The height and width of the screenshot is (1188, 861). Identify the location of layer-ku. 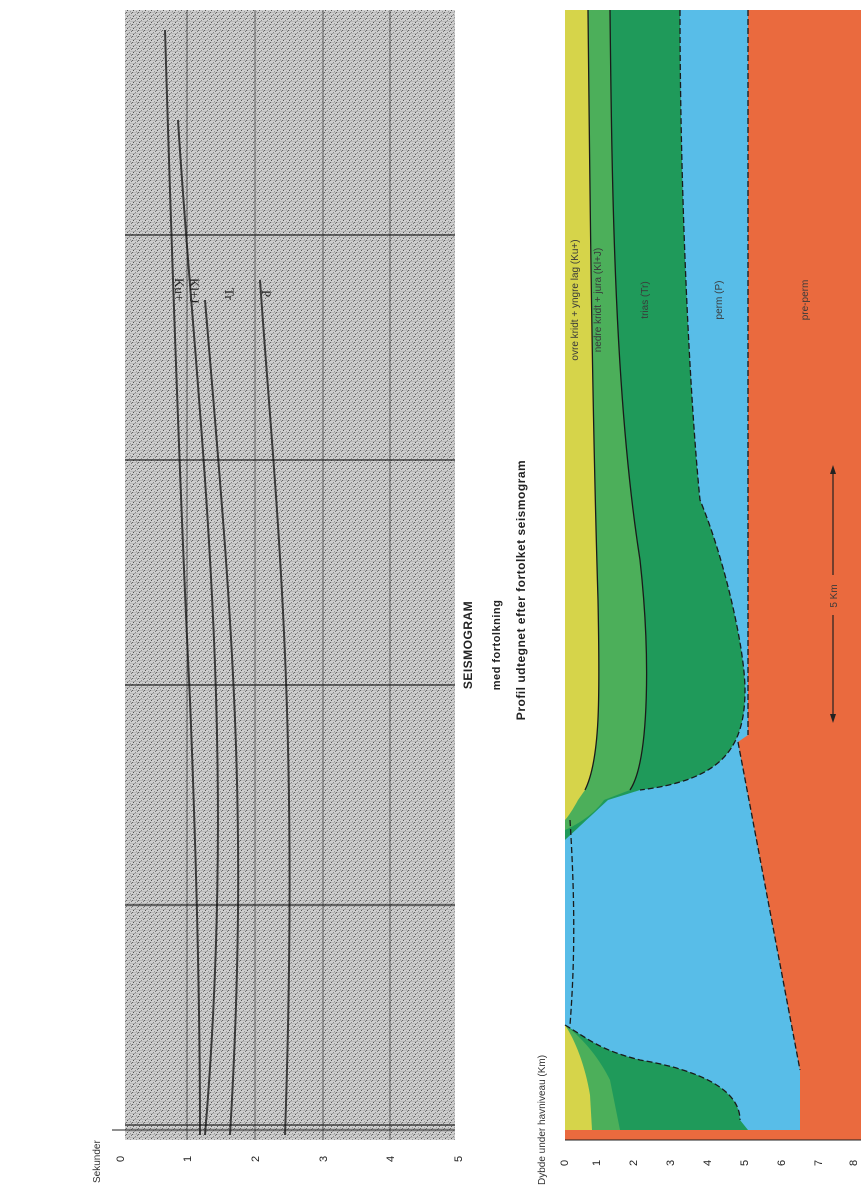
(582, 415).